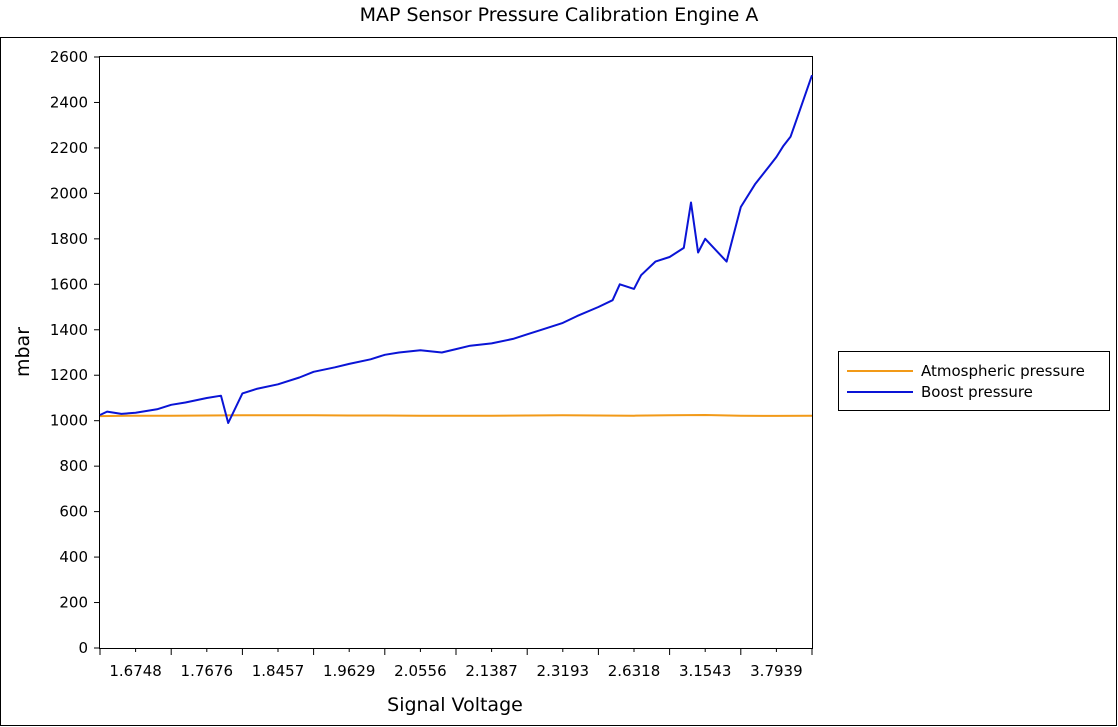 This screenshot has width=1118, height=727. Describe the element at coordinates (69, 239) in the screenshot. I see `y-tick-label: 1800` at that location.